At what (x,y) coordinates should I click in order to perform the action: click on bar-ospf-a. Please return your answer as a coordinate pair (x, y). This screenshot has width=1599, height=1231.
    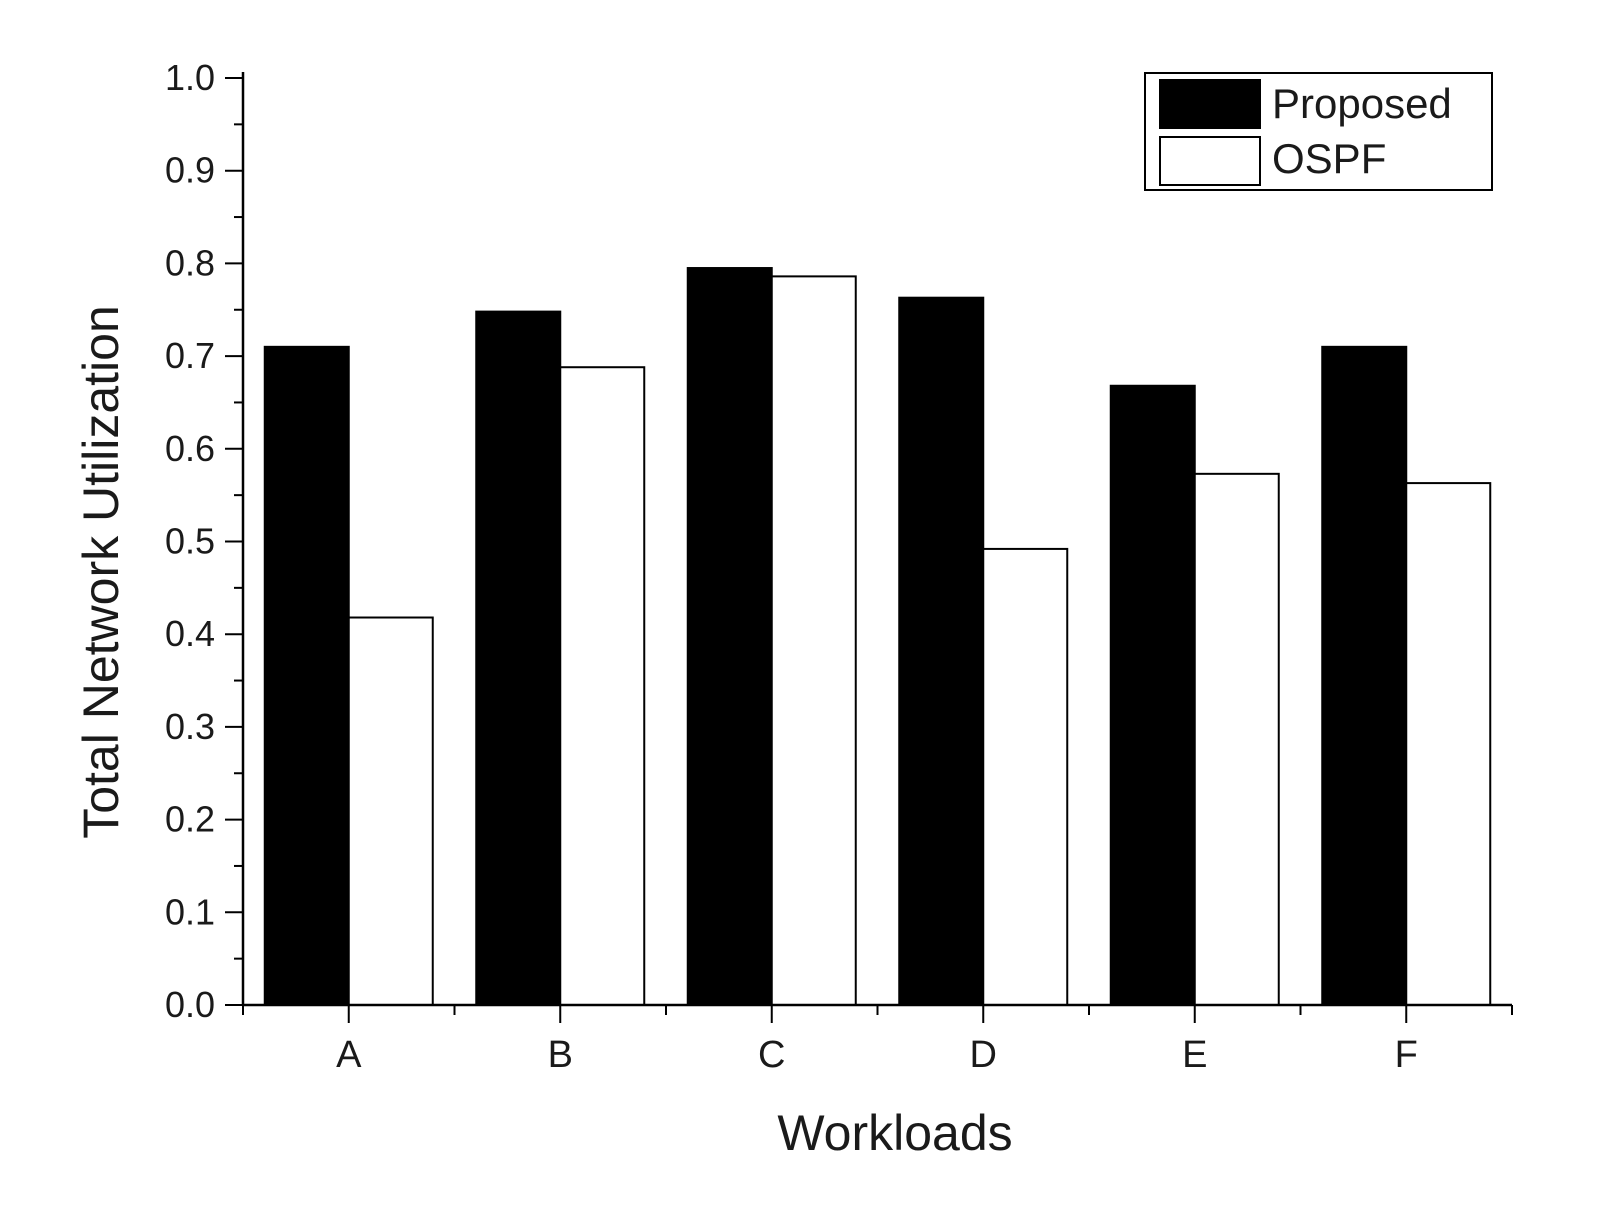
    Looking at the image, I should click on (390, 811).